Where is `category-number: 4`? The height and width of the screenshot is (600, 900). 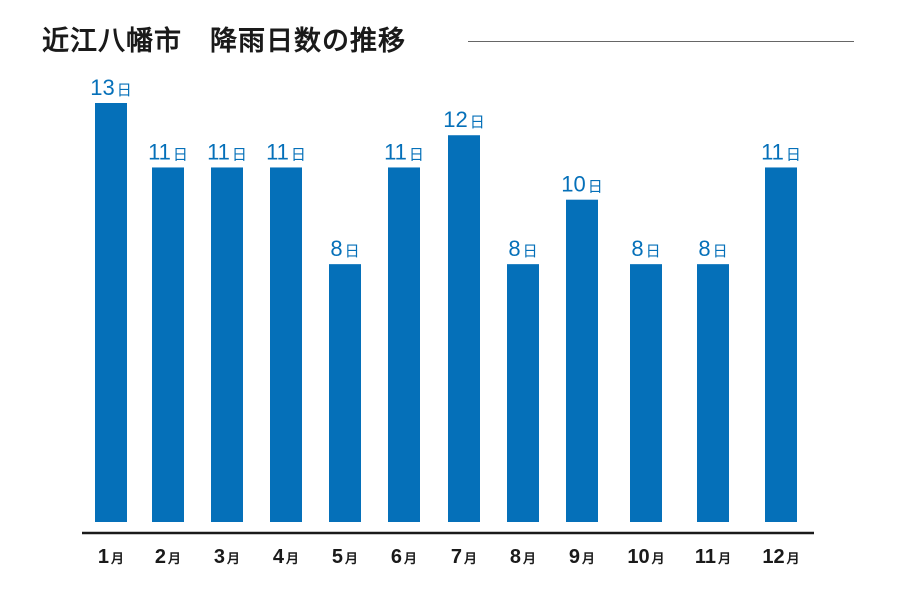
category-number: 4 is located at coordinates (279, 557).